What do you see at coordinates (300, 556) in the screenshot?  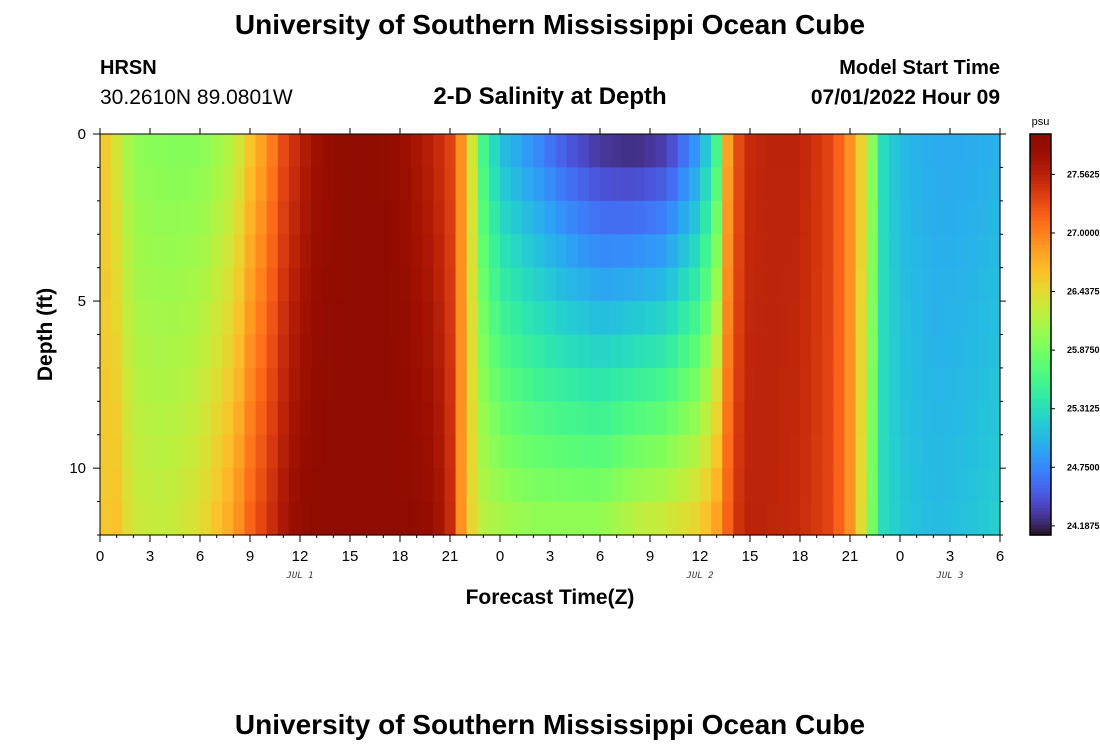 I see `x-tick-label: 12` at bounding box center [300, 556].